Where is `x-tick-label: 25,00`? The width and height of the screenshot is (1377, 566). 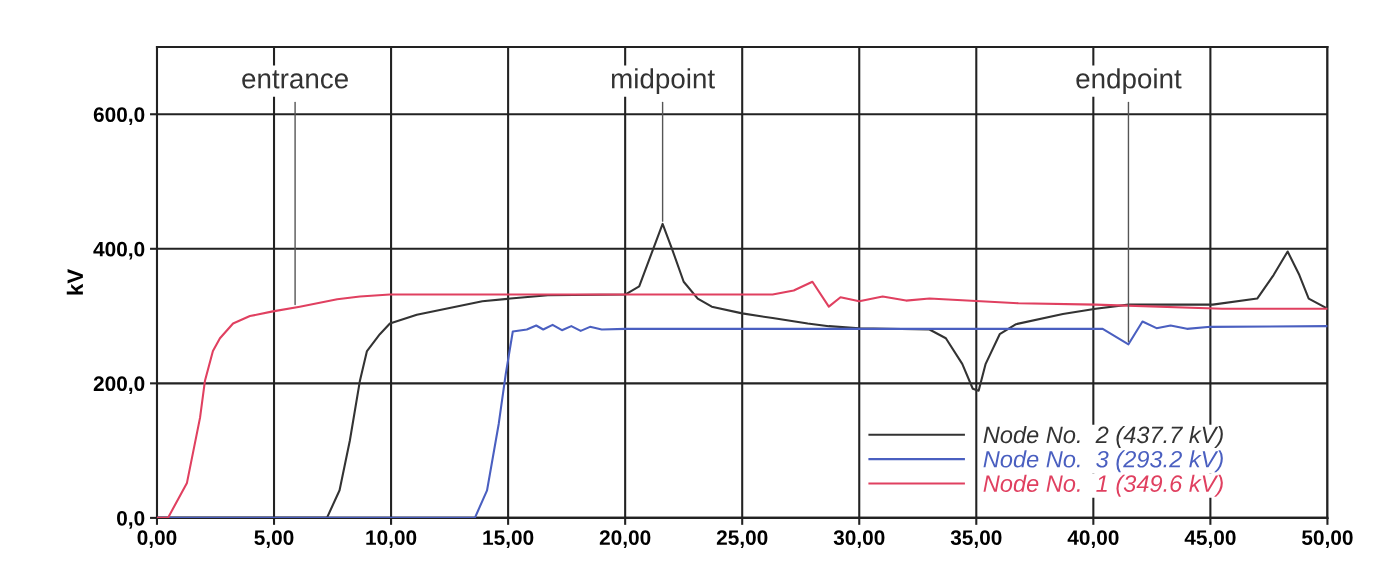
x-tick-label: 25,00 is located at coordinates (742, 539).